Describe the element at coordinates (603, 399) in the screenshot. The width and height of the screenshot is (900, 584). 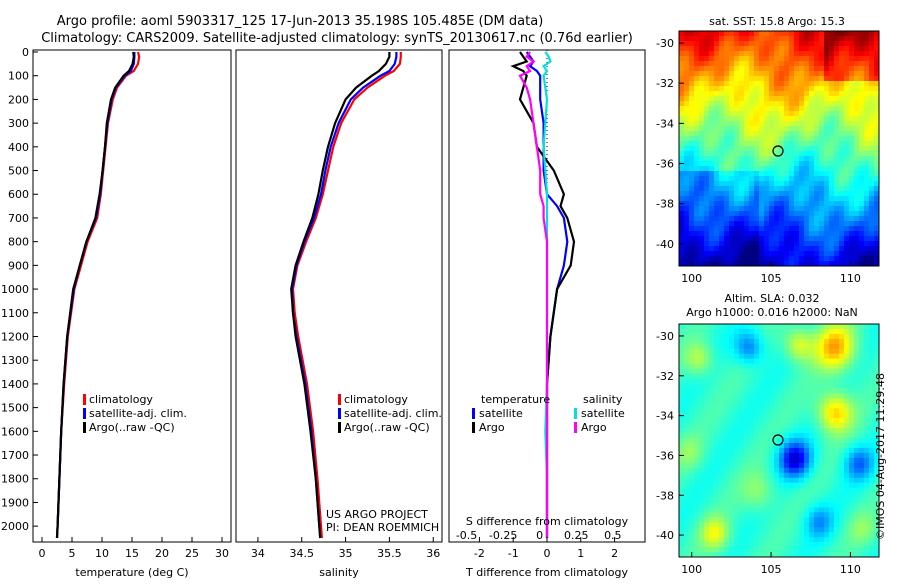
I see `legend-title-salinity: salinity` at that location.